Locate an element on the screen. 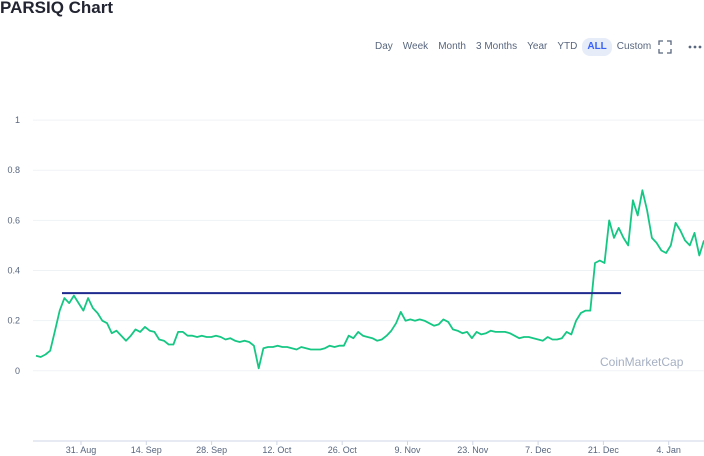 The image size is (704, 456). x-tick-label: 26. Oct is located at coordinates (343, 450).